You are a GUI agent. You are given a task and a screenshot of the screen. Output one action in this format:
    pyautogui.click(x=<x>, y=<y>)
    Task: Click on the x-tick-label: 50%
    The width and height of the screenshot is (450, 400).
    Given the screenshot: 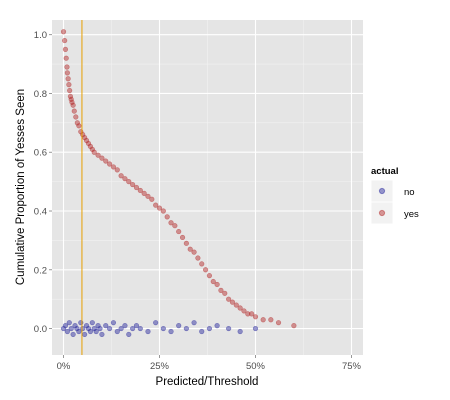 What is the action you would take?
    pyautogui.click(x=256, y=366)
    